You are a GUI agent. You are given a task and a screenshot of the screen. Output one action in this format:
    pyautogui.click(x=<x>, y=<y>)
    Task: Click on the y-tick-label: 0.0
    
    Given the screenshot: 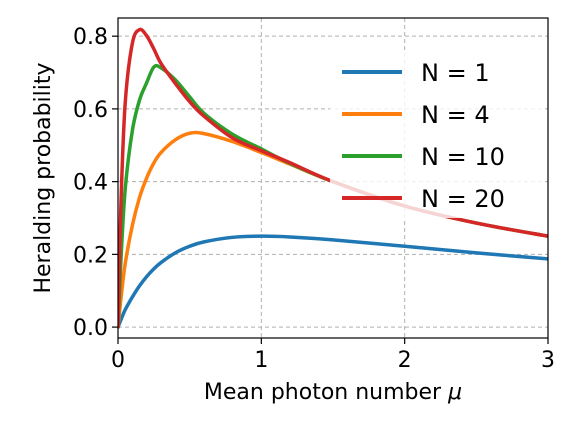 What is the action you would take?
    pyautogui.click(x=90, y=328)
    